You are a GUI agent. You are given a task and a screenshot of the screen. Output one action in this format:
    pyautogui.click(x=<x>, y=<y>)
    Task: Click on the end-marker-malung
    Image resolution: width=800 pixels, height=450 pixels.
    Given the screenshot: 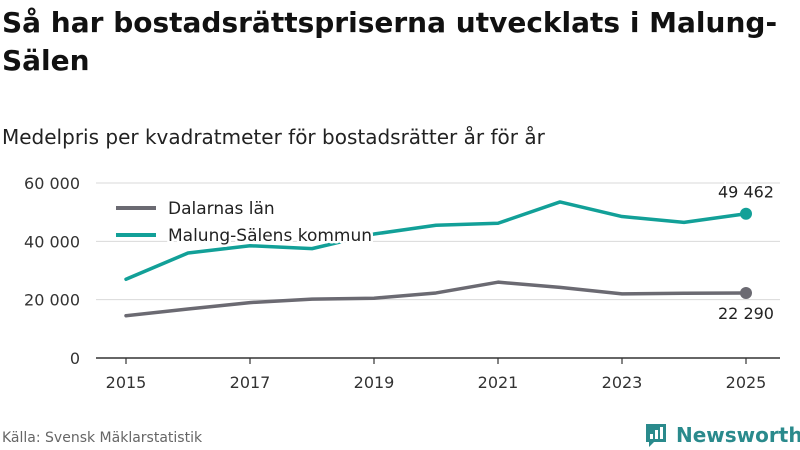 What is the action you would take?
    pyautogui.click(x=746, y=213)
    